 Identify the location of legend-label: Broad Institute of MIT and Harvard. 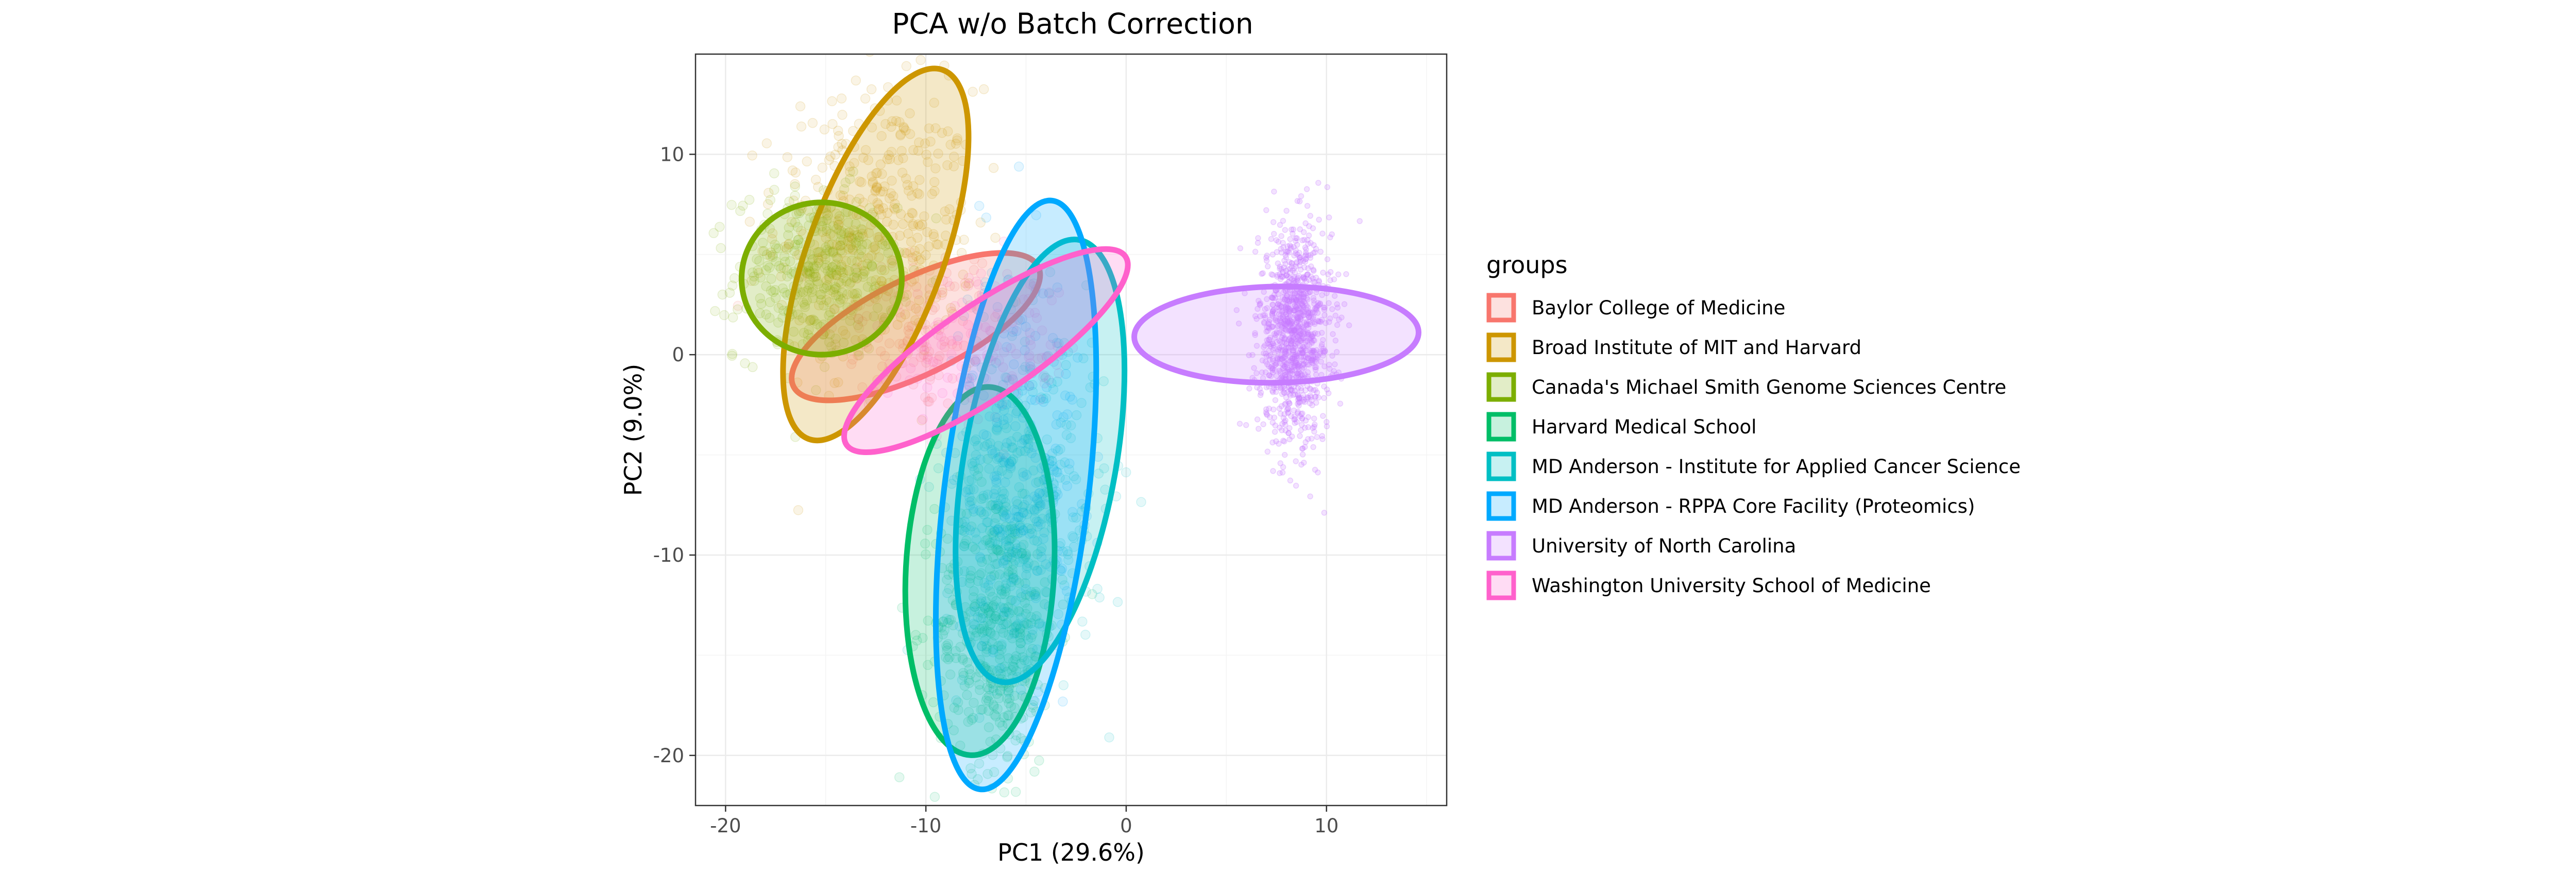
(1697, 348).